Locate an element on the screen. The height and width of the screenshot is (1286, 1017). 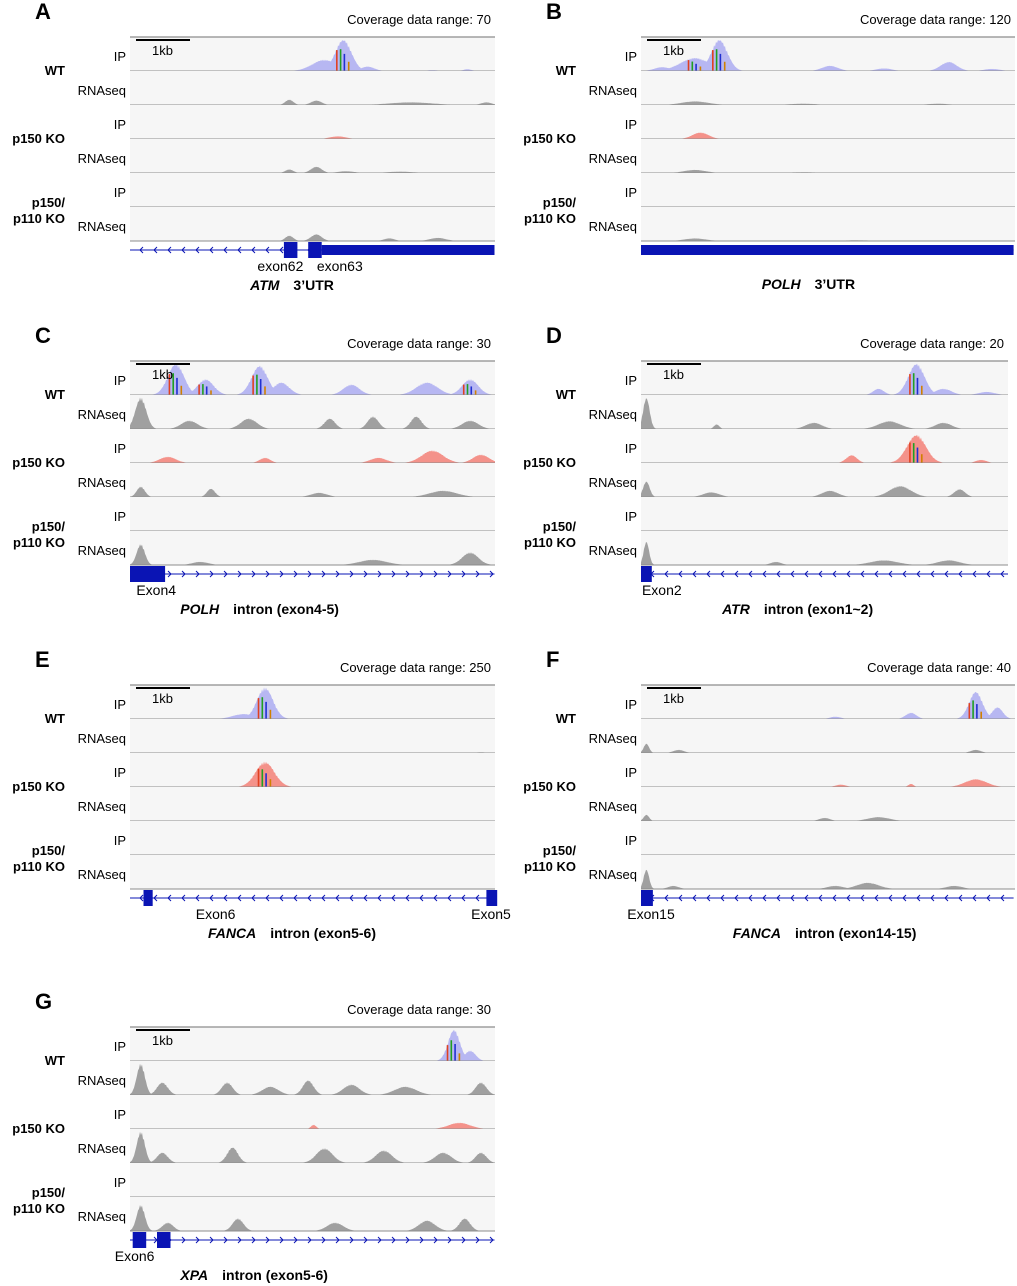
coverage-range-label: Coverage data range: 30 is located at coordinates (419, 1009).